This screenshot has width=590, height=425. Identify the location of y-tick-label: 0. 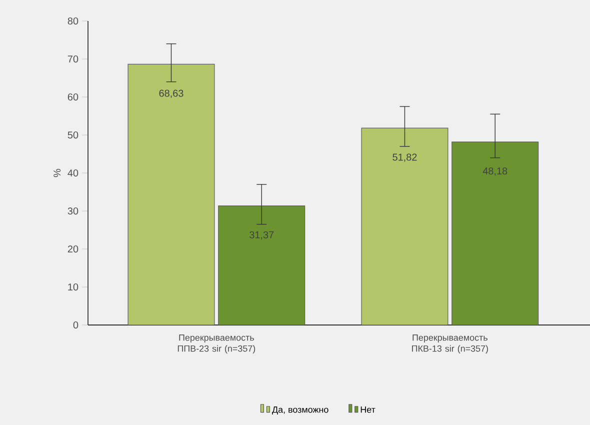
(75, 325).